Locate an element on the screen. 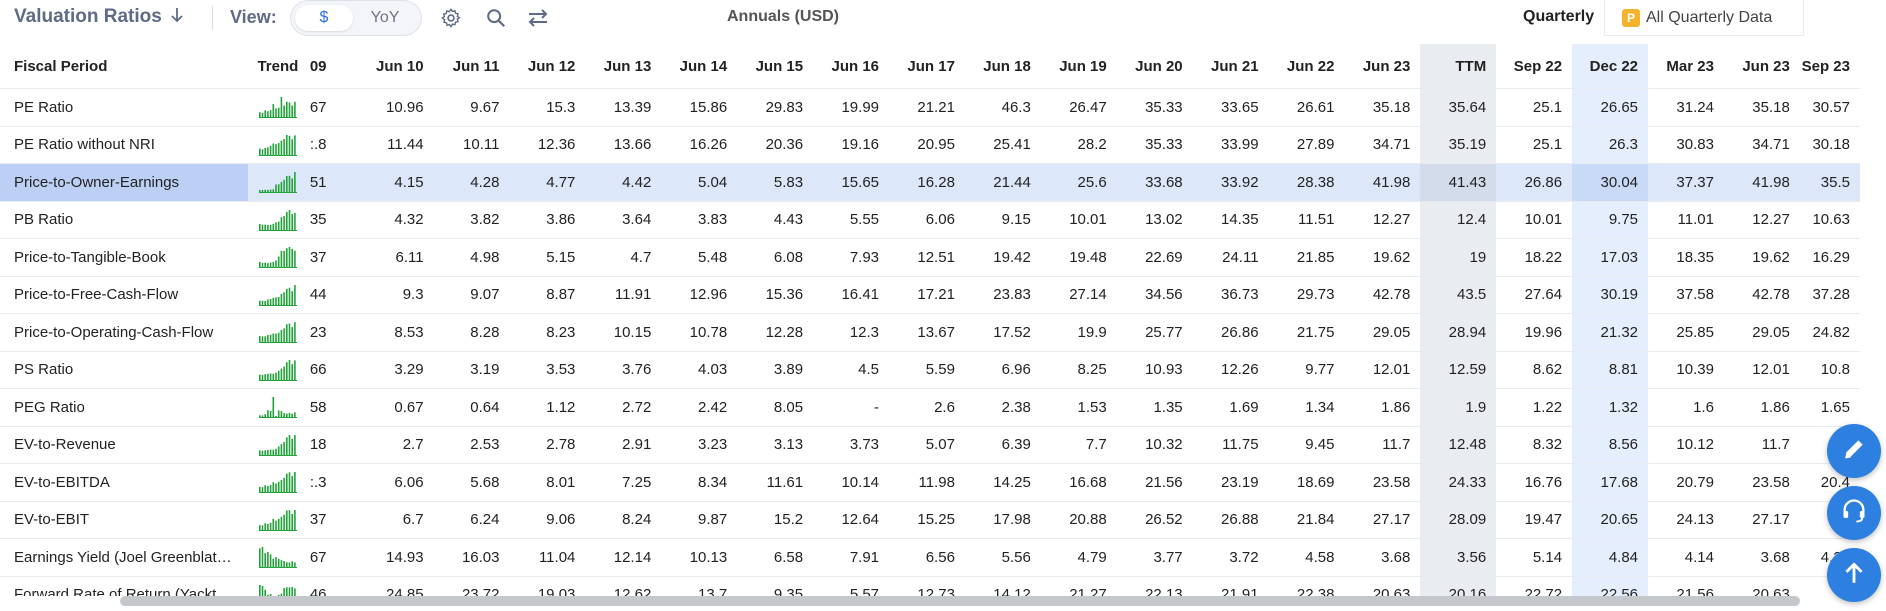 The height and width of the screenshot is (611, 1886). value-cell: 5.68 is located at coordinates (471, 482).